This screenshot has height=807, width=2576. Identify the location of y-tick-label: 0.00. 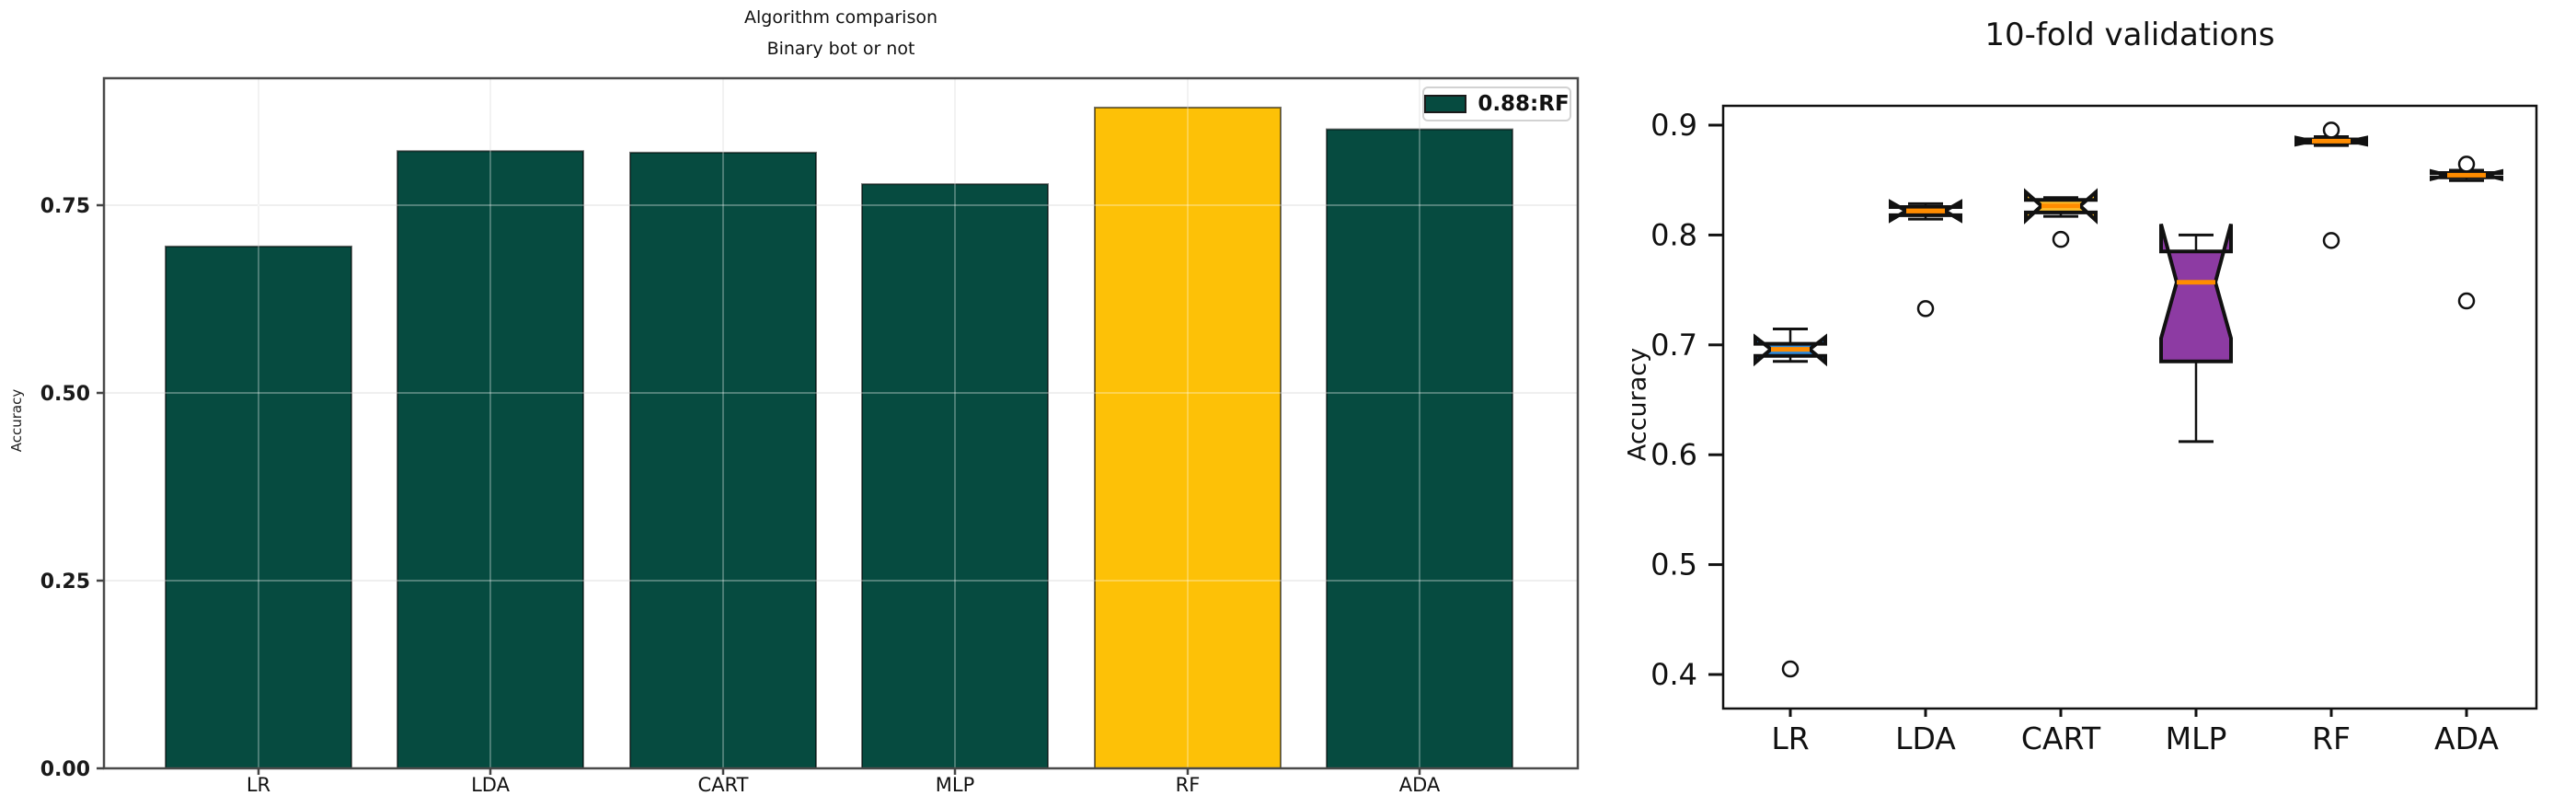
(65, 770).